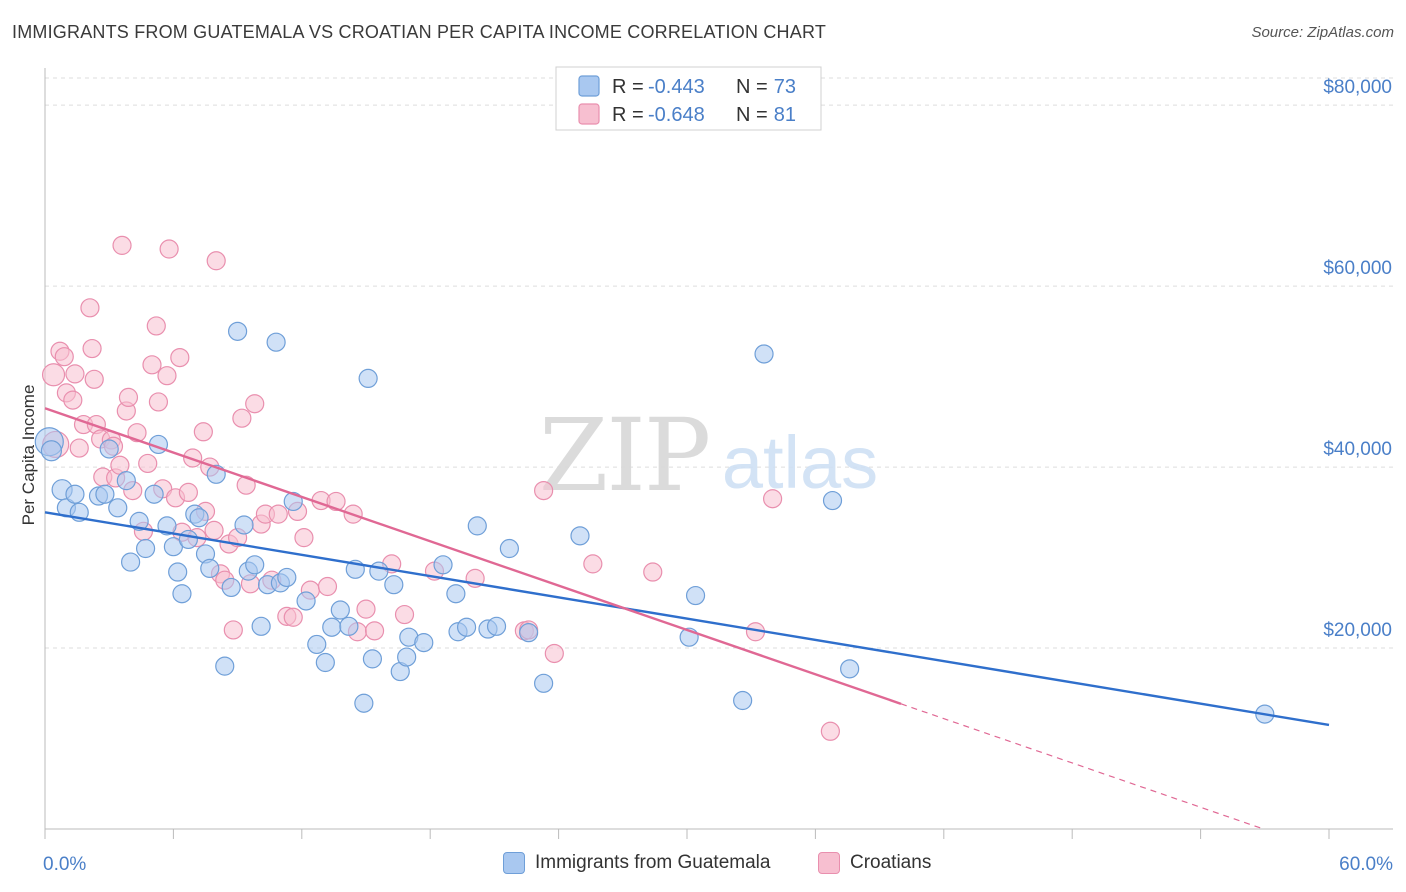 This screenshot has height=892, width=1406. I want to click on stats-r-label: R =, so click(628, 87).